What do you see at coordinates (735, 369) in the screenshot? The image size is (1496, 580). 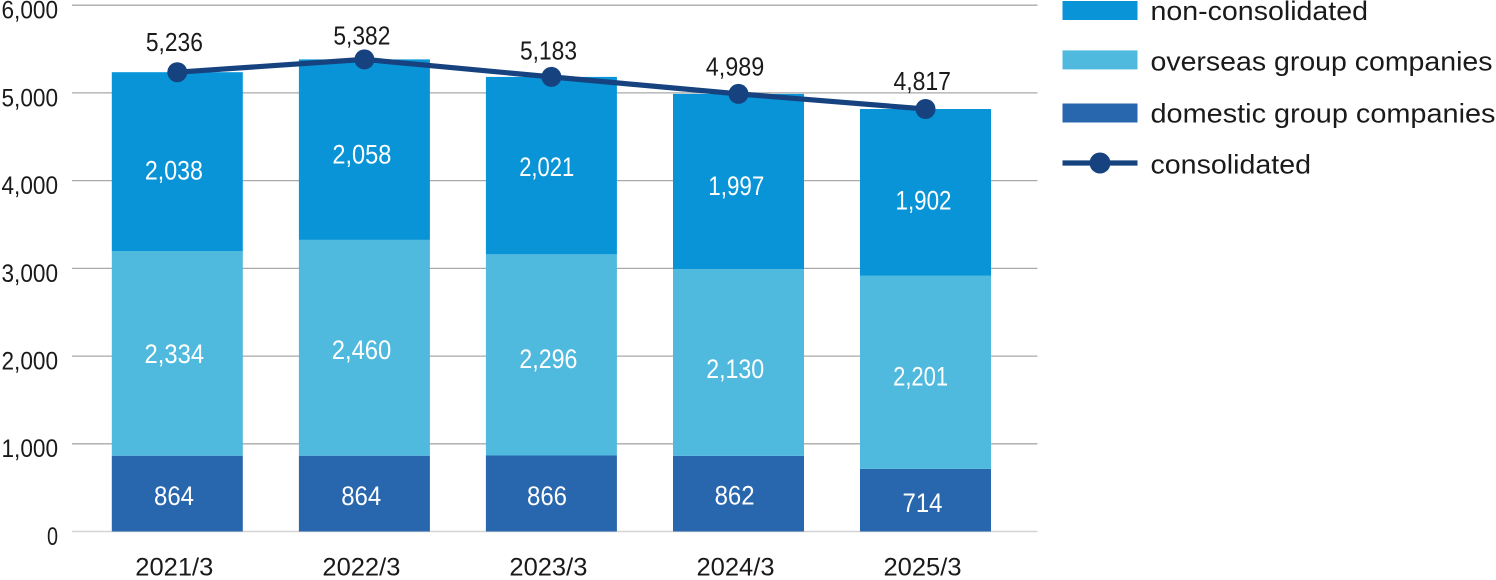 I see `svg-text: 2,130` at bounding box center [735, 369].